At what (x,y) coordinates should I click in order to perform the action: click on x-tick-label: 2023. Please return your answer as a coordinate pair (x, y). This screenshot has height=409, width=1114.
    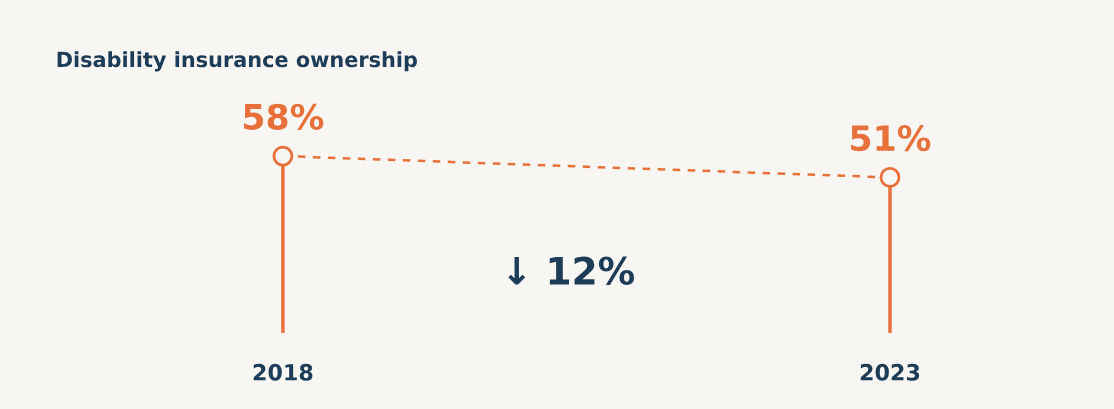
    Looking at the image, I should click on (890, 372).